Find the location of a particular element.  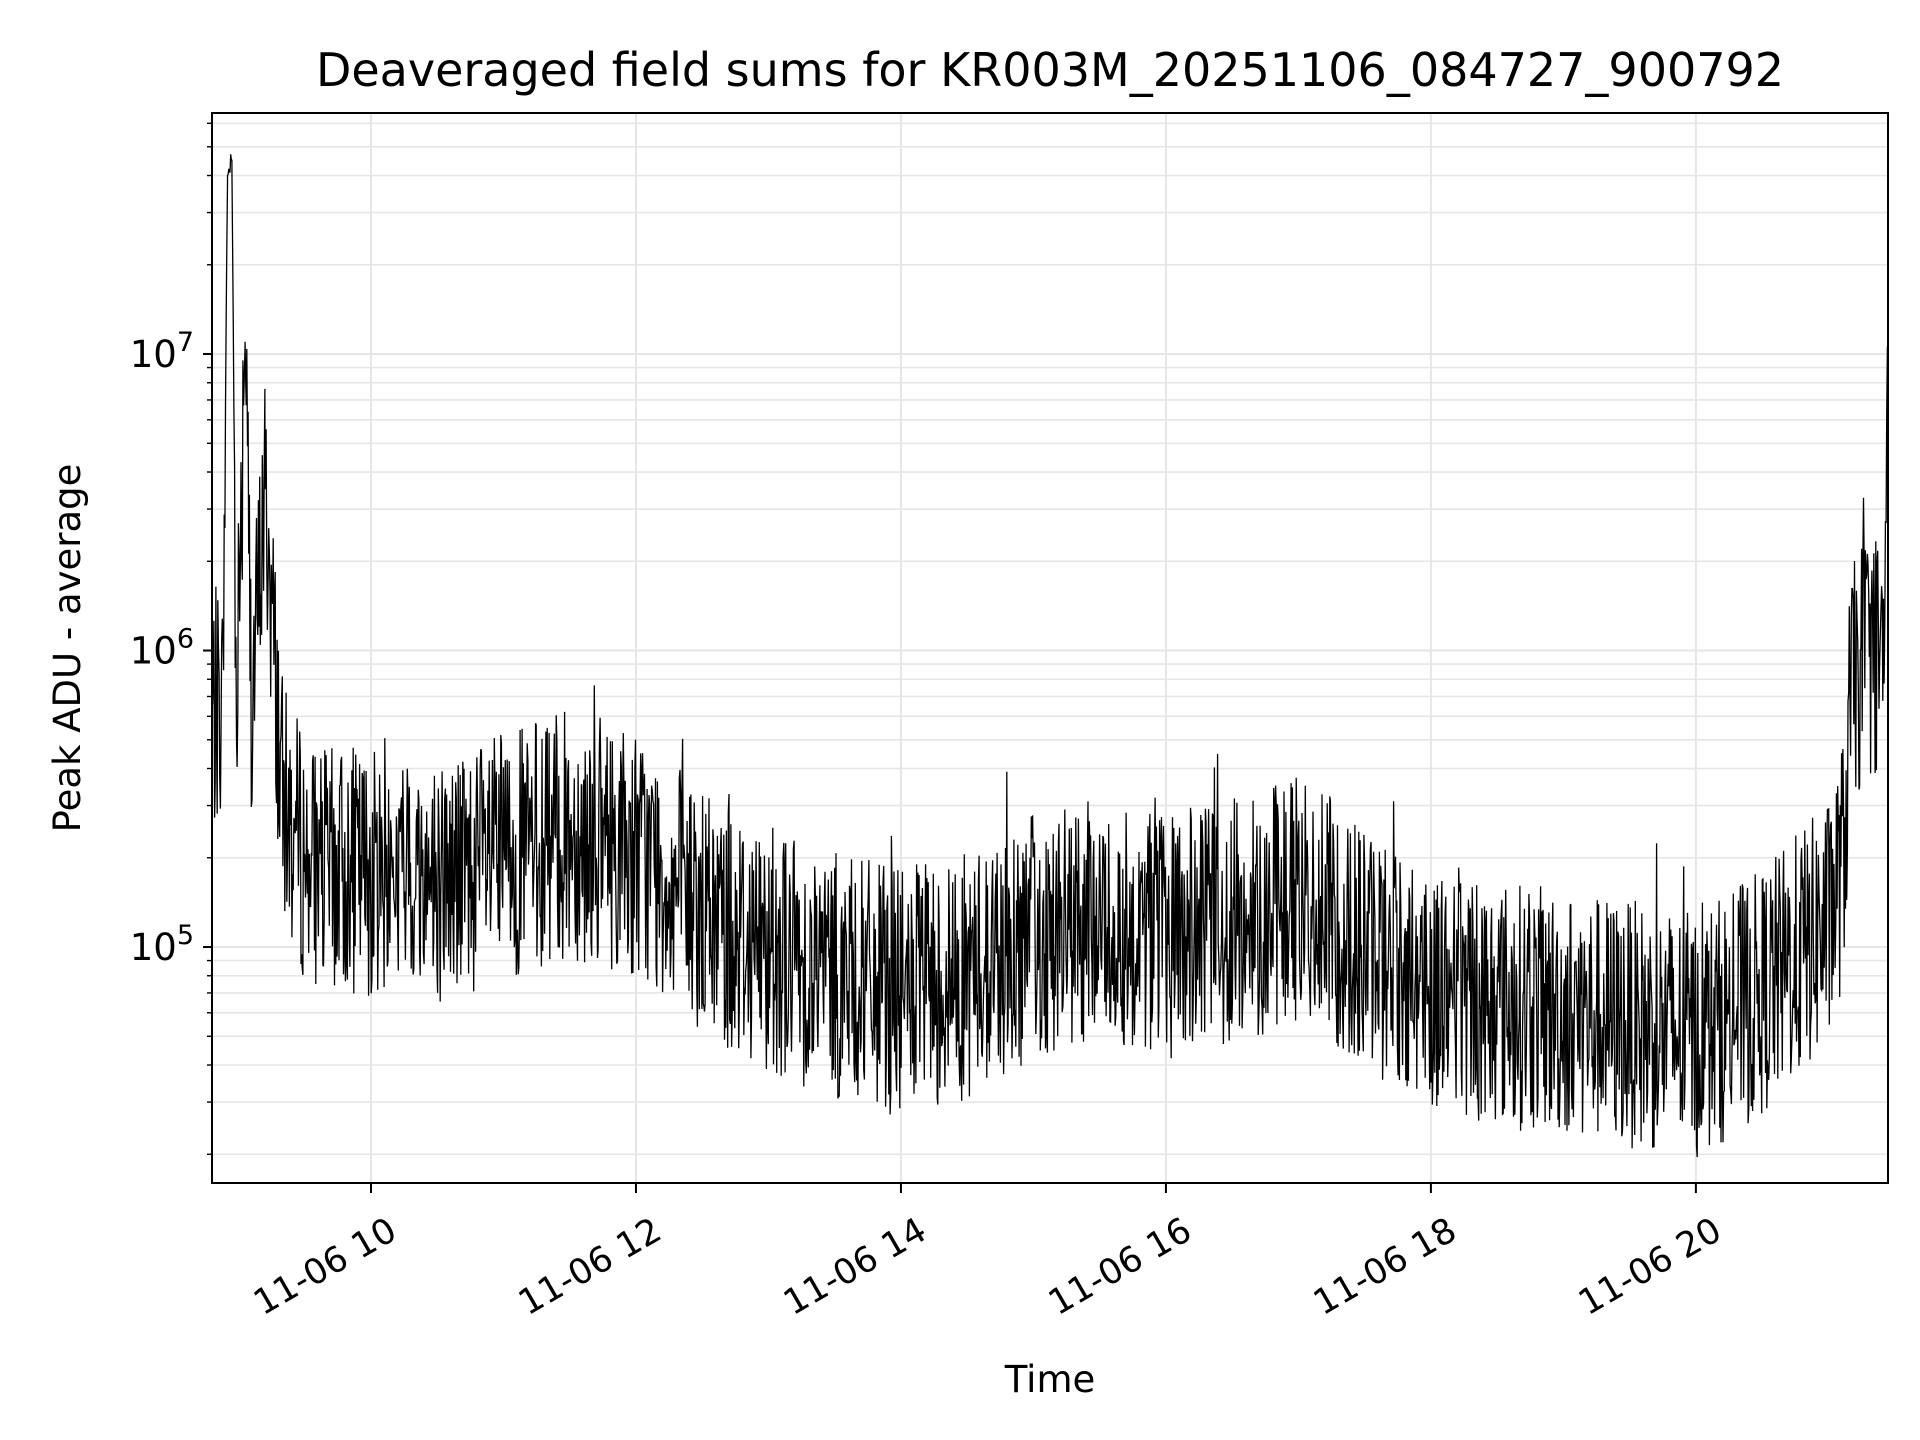

y-tick-label: 10⁷ is located at coordinates (162, 351).